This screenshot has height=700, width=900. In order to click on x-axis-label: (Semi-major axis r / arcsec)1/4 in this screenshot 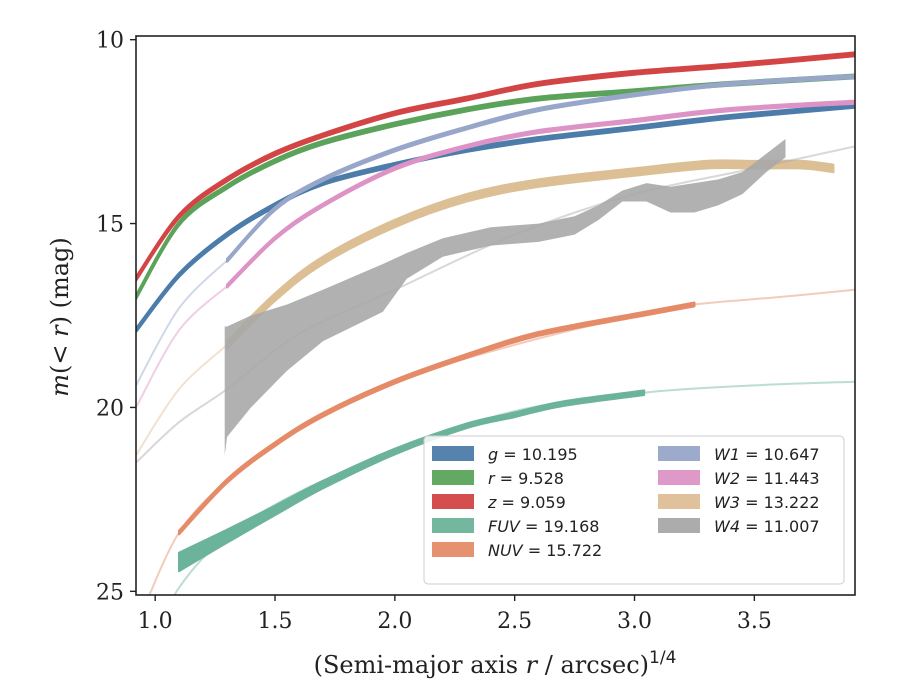, I will do `click(495, 663)`.